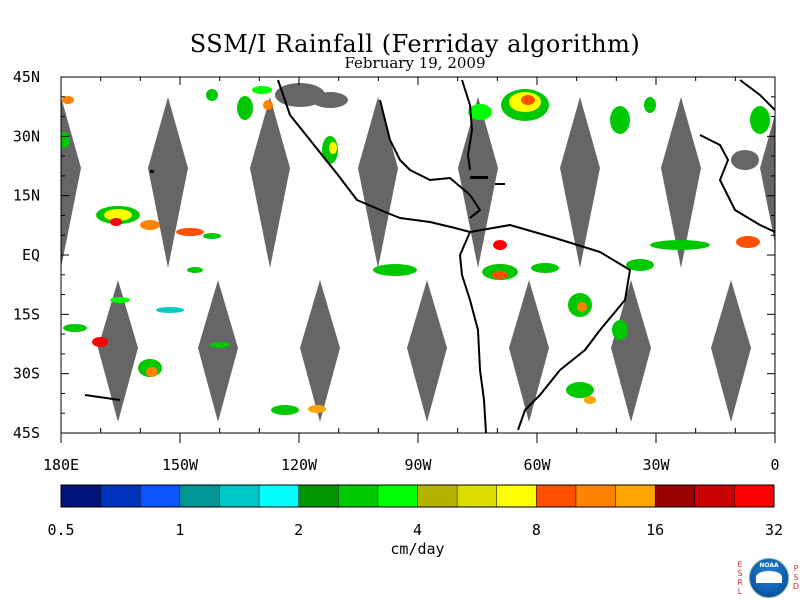 This screenshot has height=600, width=800. I want to click on rain-itcz-atlantic, so click(686, 288).